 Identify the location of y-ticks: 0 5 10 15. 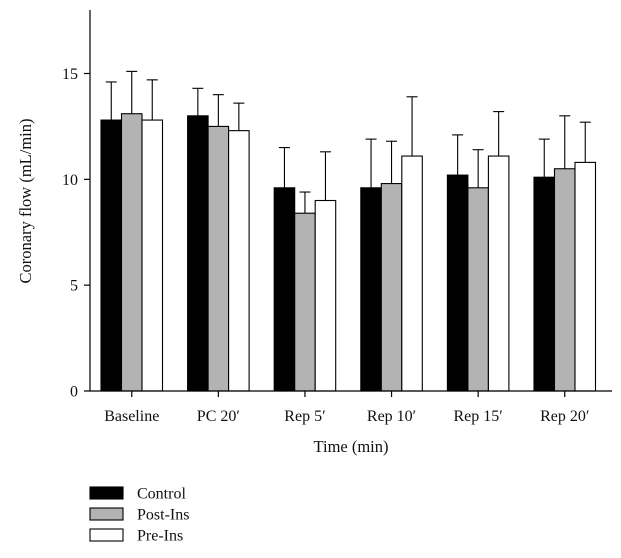
(76, 233).